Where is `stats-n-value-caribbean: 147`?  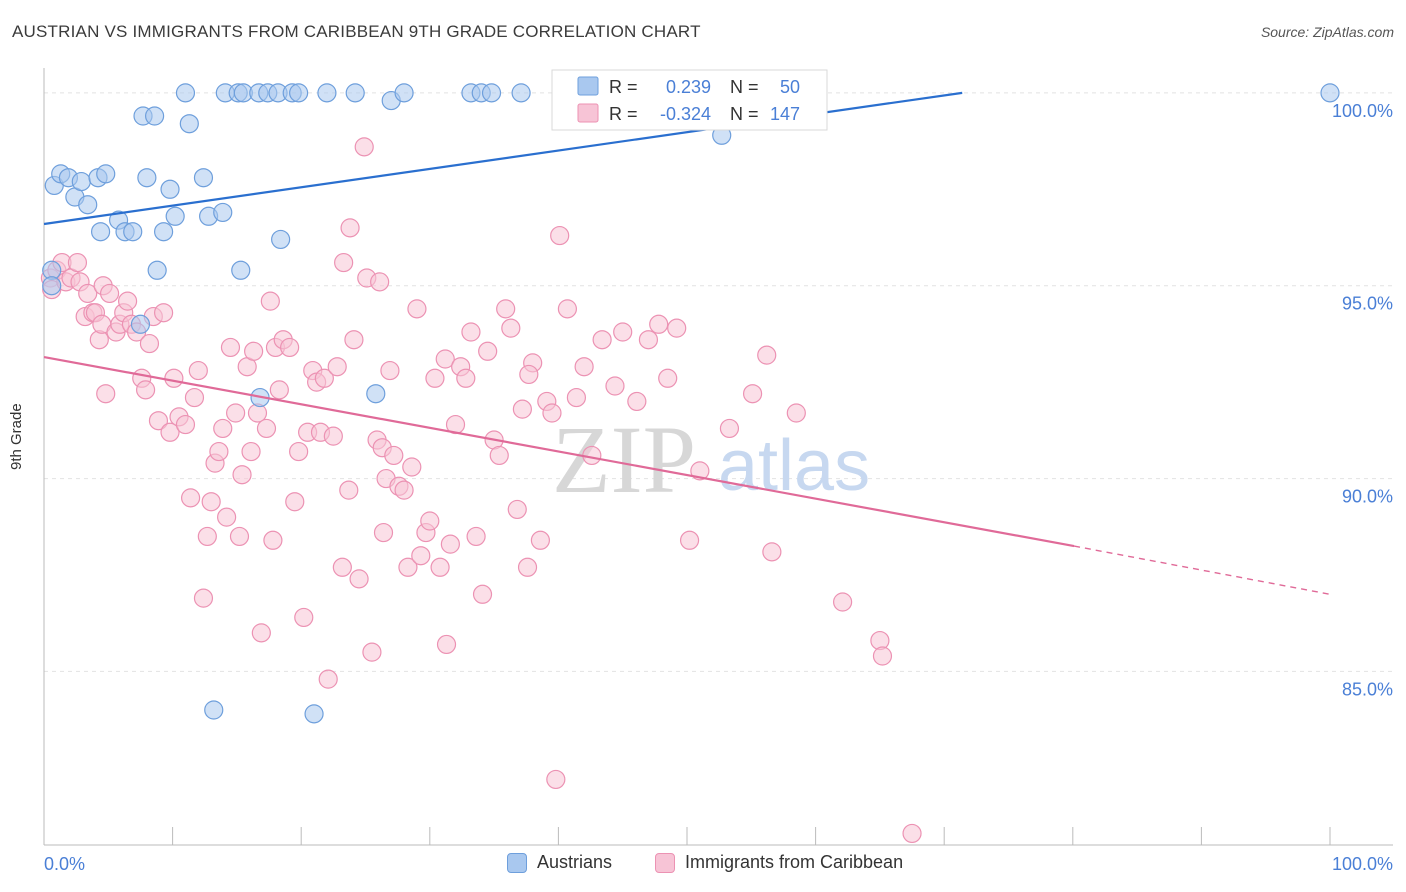
stats-n-value-caribbean: 147 is located at coordinates (785, 114).